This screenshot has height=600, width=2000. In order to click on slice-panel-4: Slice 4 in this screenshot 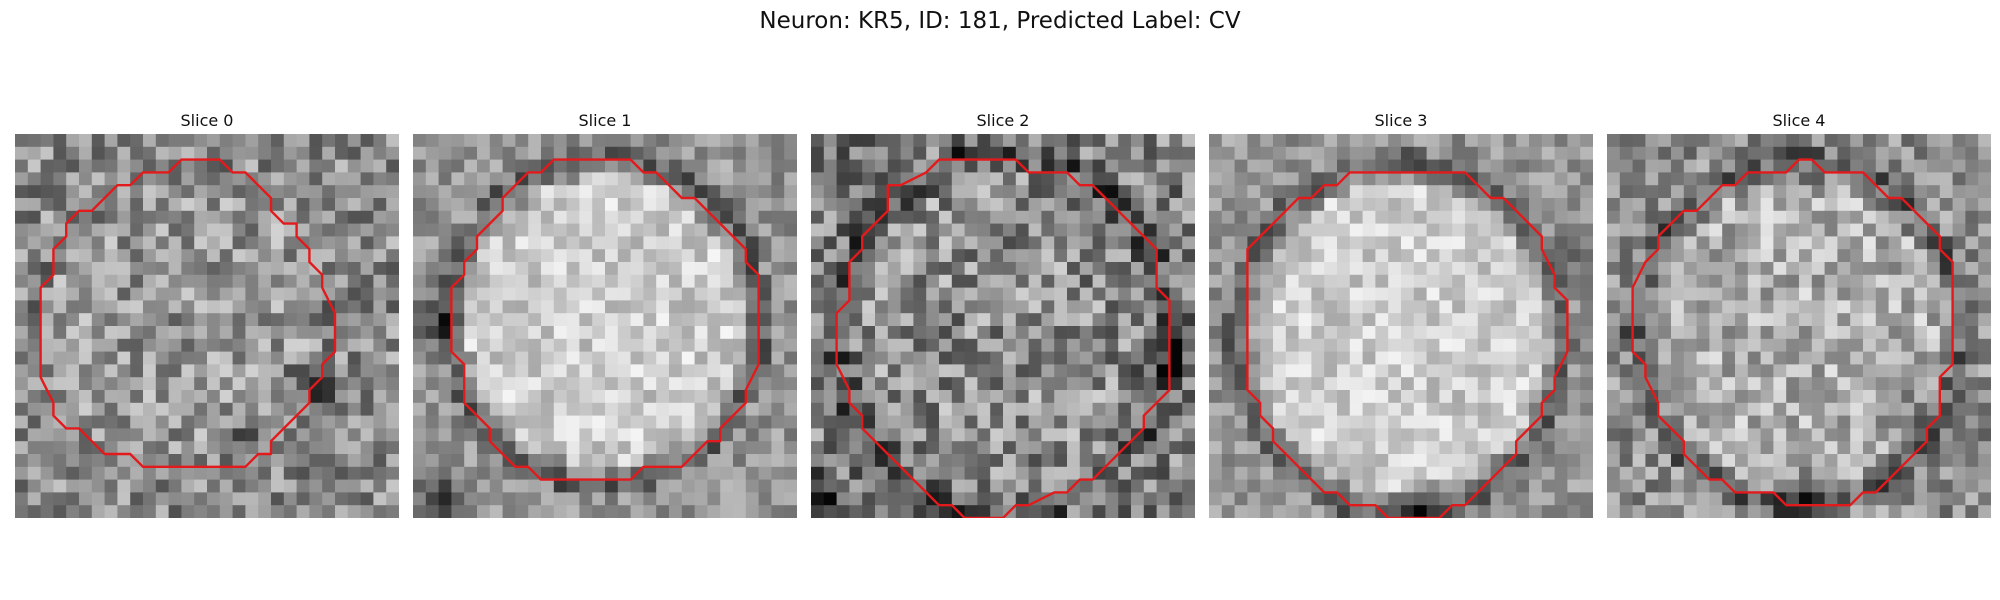, I will do `click(1799, 313)`.